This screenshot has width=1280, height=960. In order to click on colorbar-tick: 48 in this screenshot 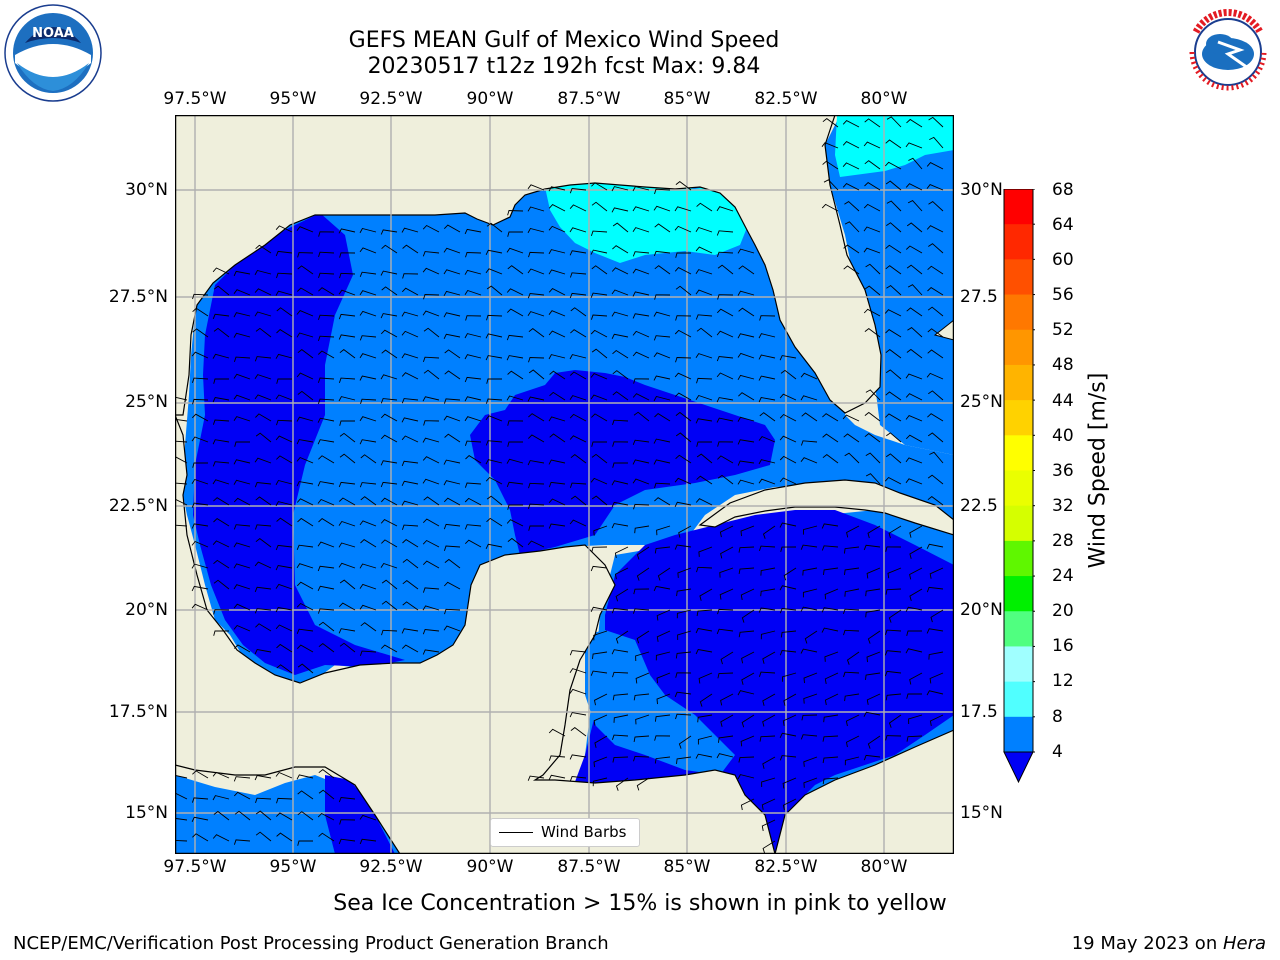, I will do `click(1063, 365)`.